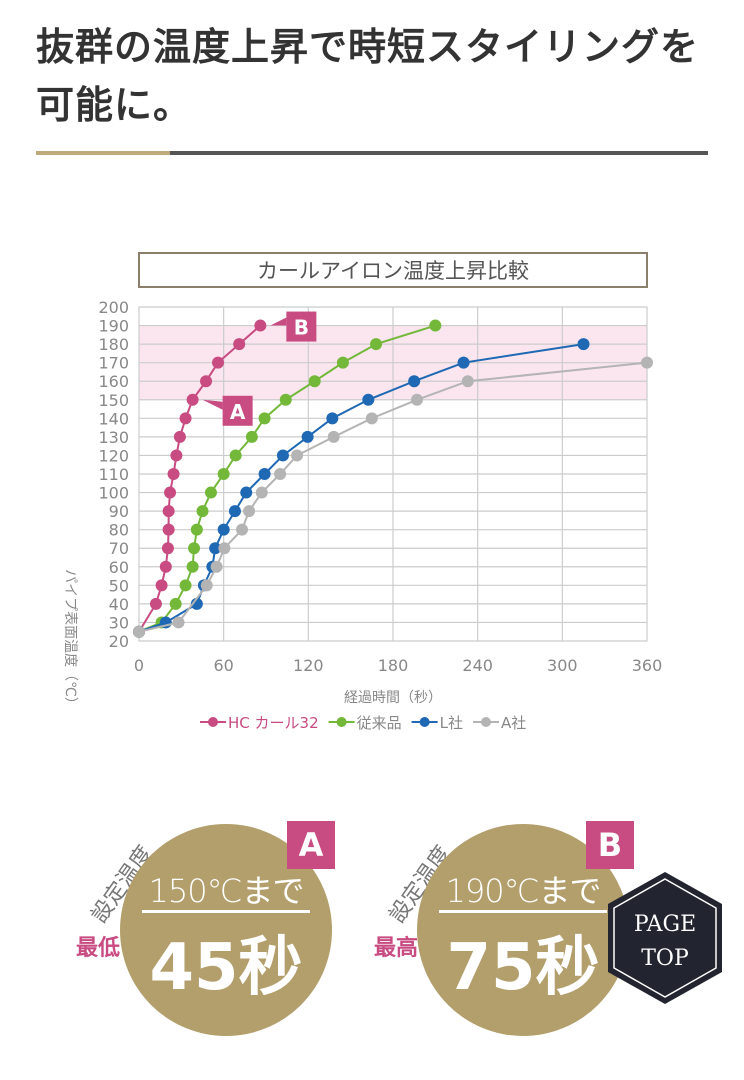 This screenshot has width=744, height=1080. What do you see at coordinates (647, 665) in the screenshot?
I see `x-tick-label: 360` at bounding box center [647, 665].